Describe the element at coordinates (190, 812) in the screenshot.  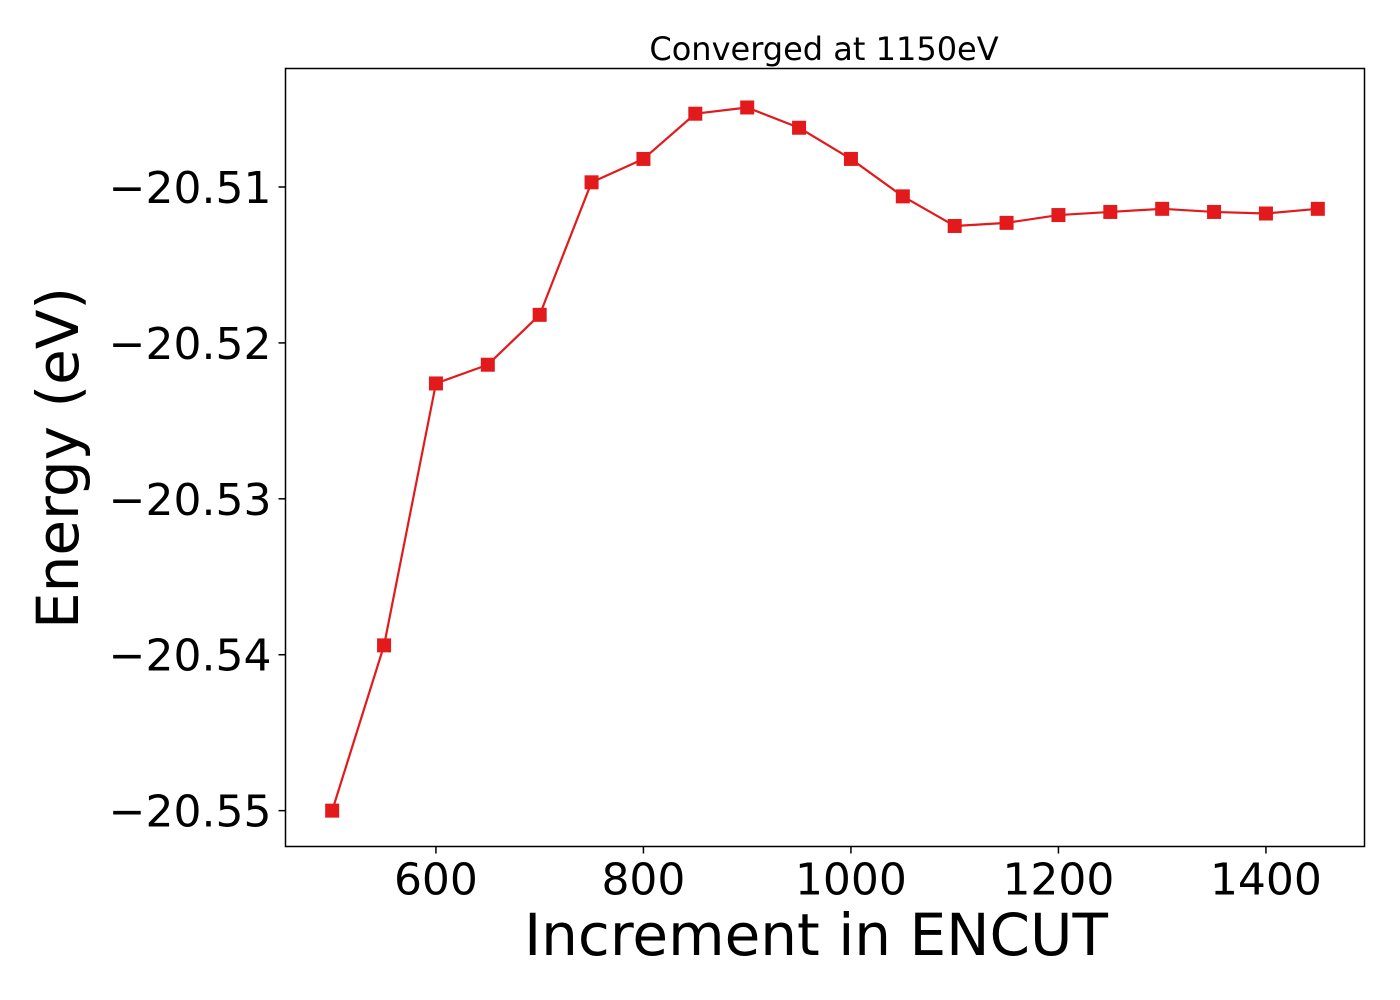
I see `y-tick-label: −20.55` at that location.